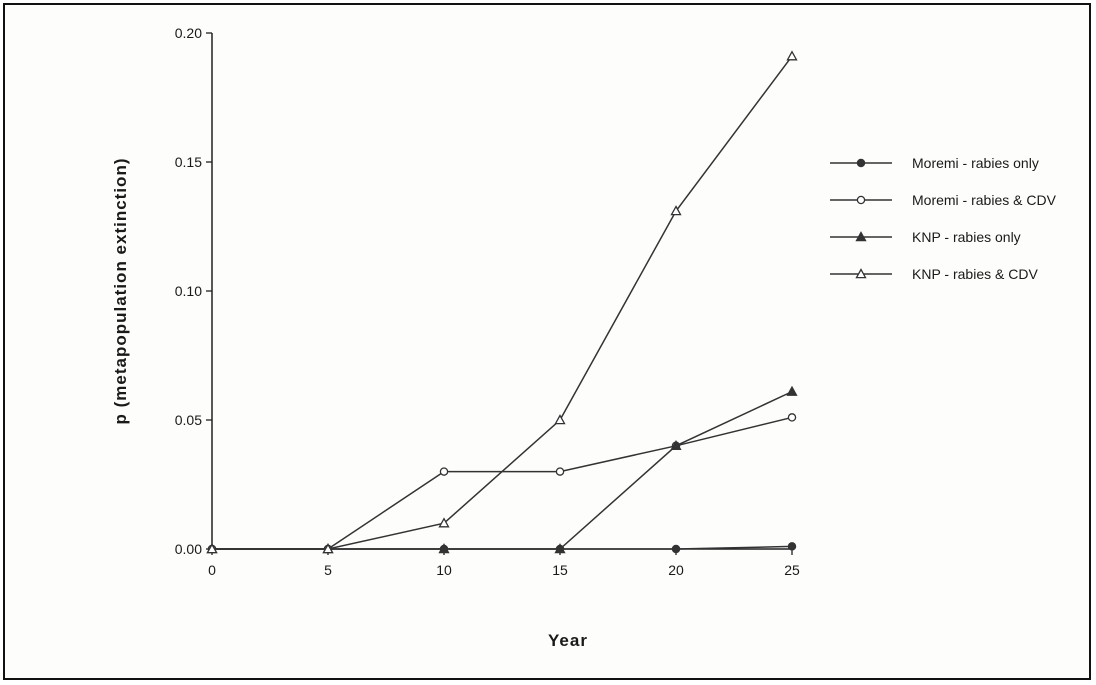 The height and width of the screenshot is (685, 1096). What do you see at coordinates (975, 163) in the screenshot?
I see `legend-label: Moremi - rabies only` at bounding box center [975, 163].